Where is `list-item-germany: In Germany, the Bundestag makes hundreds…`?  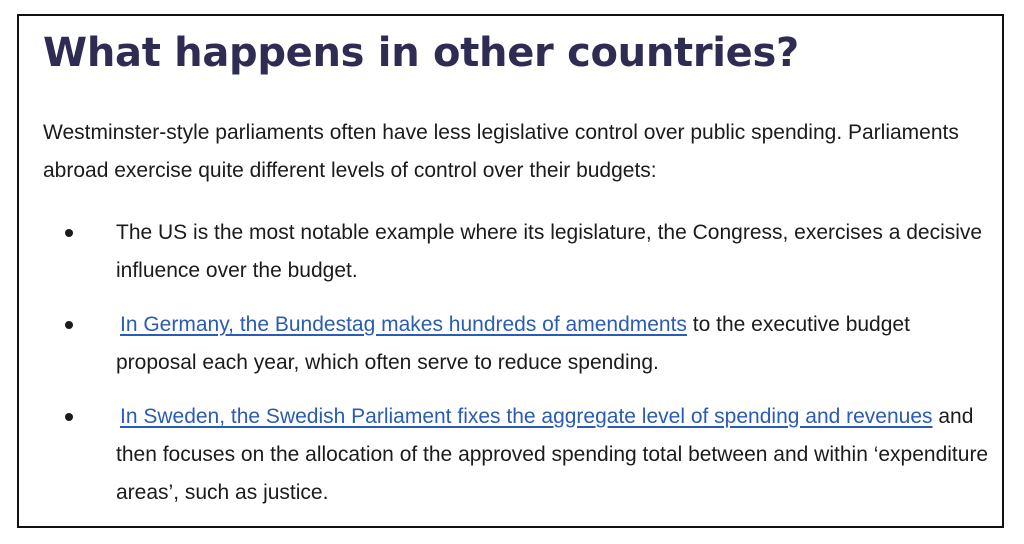
list-item-germany: In Germany, the Bundestag makes hundreds… is located at coordinates (518, 344).